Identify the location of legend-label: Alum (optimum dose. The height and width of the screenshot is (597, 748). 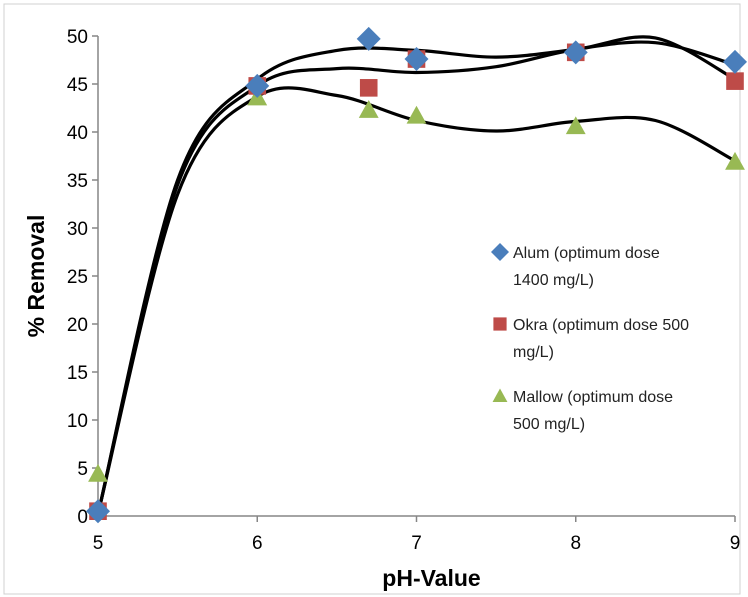
(586, 253).